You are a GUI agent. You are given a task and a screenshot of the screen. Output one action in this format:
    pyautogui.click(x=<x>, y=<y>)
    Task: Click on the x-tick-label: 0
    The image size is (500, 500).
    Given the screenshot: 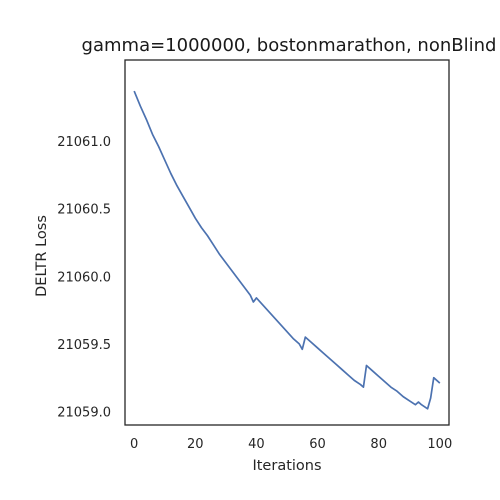 What is the action you would take?
    pyautogui.click(x=134, y=444)
    